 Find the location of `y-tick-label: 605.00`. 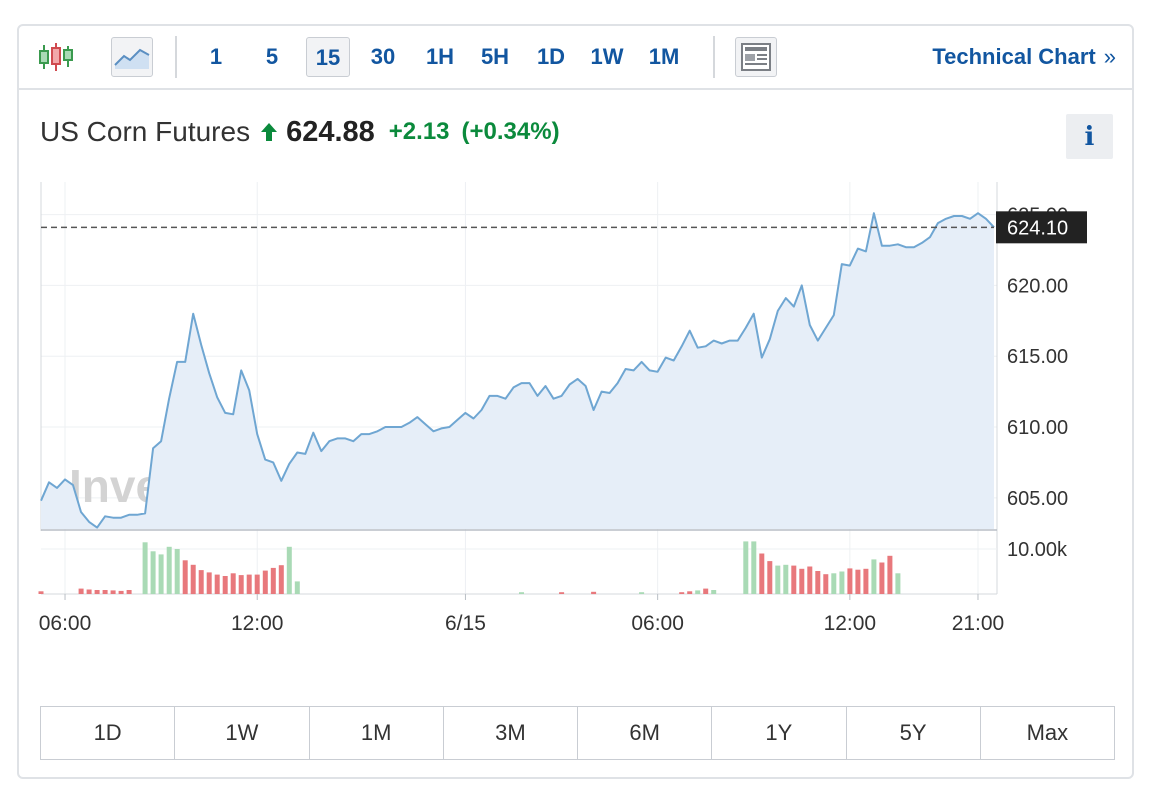

y-tick-label: 605.00 is located at coordinates (1037, 499).